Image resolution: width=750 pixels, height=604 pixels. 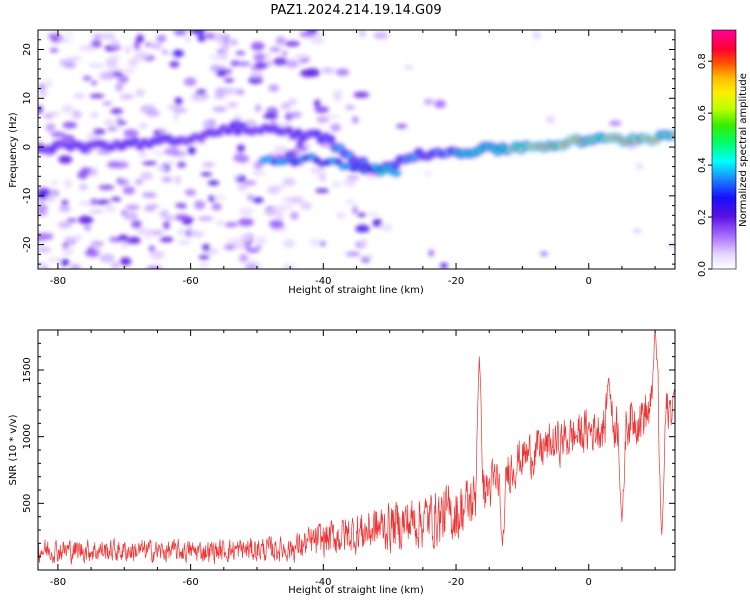 What do you see at coordinates (323, 582) in the screenshot?
I see `x-tick-label: -40` at bounding box center [323, 582].